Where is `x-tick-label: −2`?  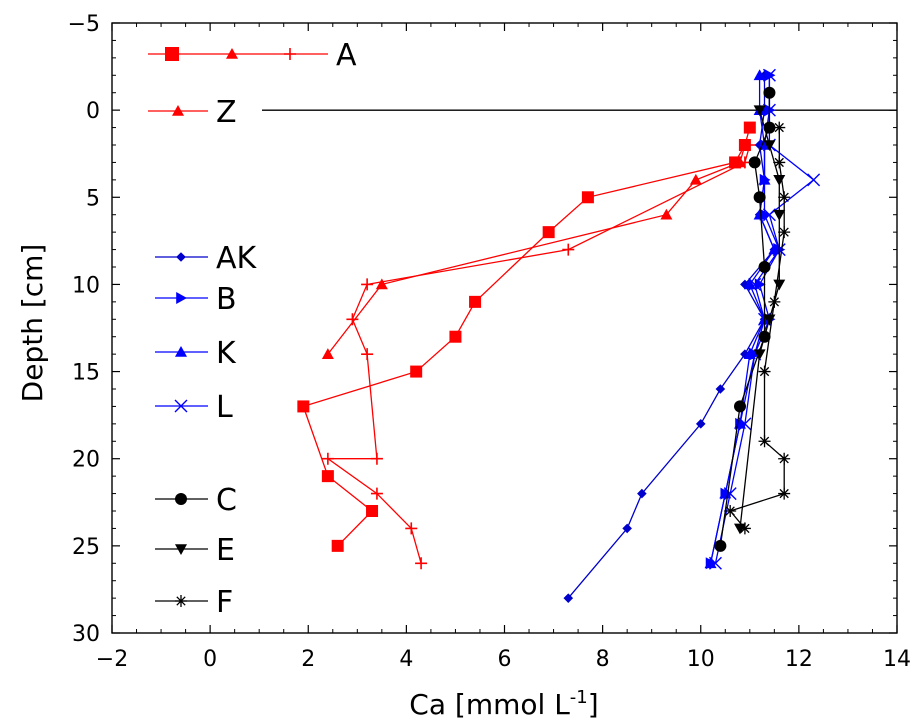
x-tick-label: −2 is located at coordinates (112, 659).